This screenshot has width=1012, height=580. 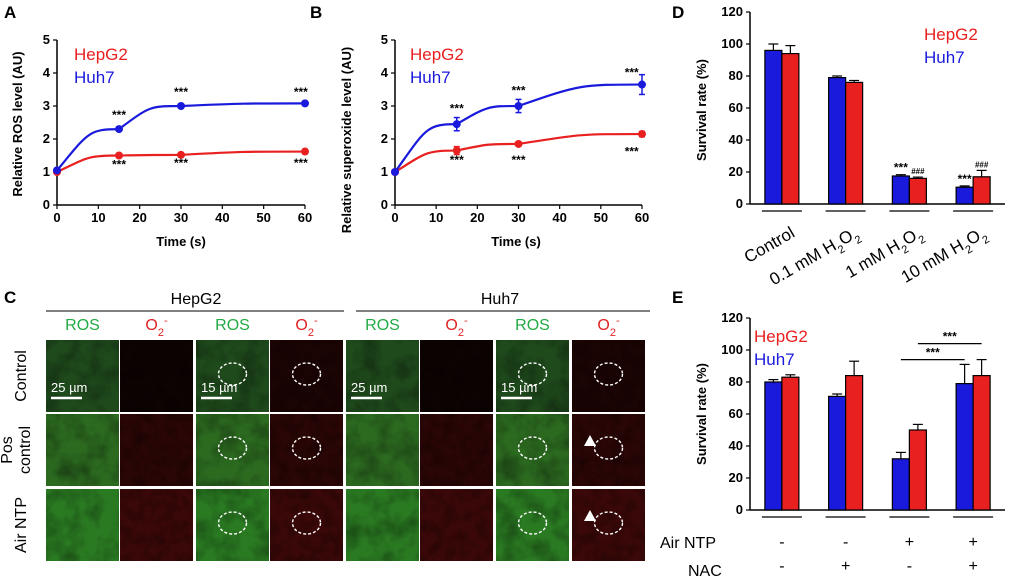 I want to click on y-tick-label: 80, so click(x=736, y=75).